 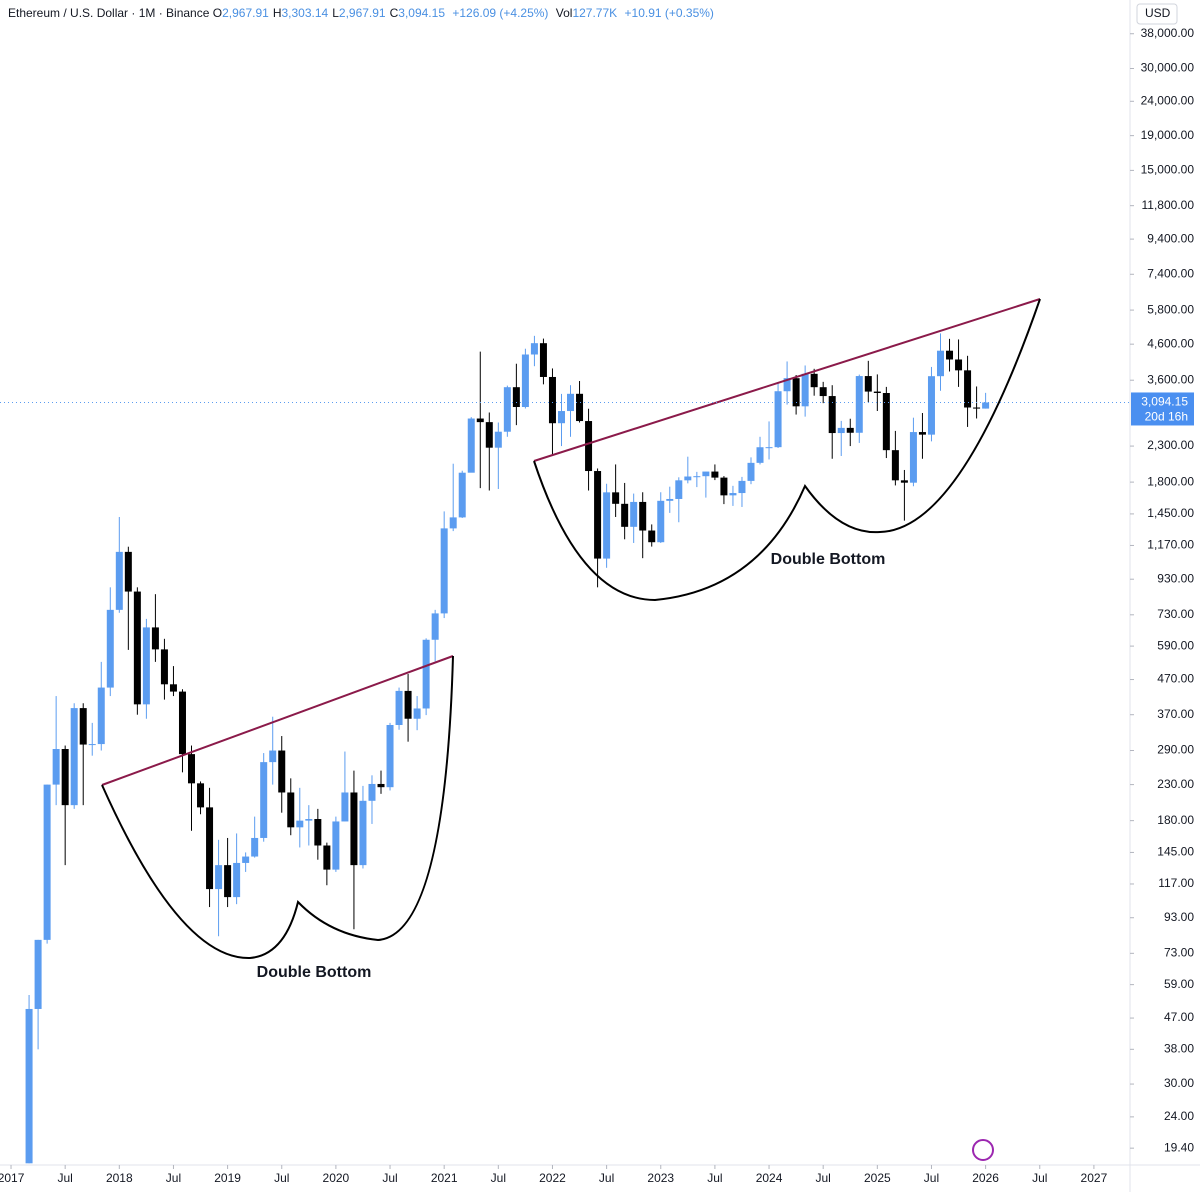 I want to click on x-tick-label: 2019, so click(x=227, y=1178).